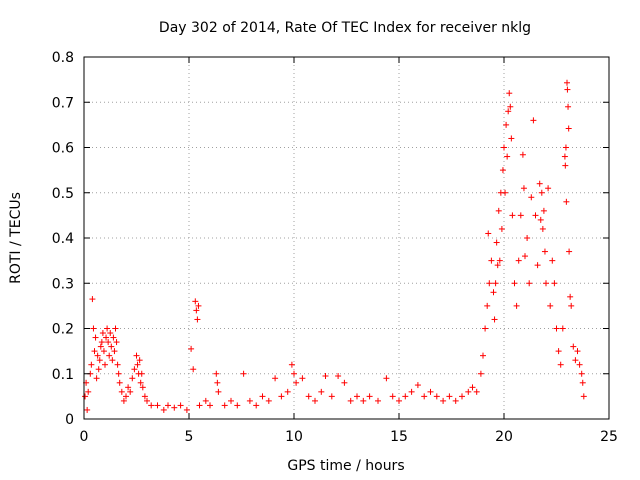 This screenshot has width=640, height=480. What do you see at coordinates (345, 466) in the screenshot?
I see `x-axis-label: GPS time / hours` at bounding box center [345, 466].